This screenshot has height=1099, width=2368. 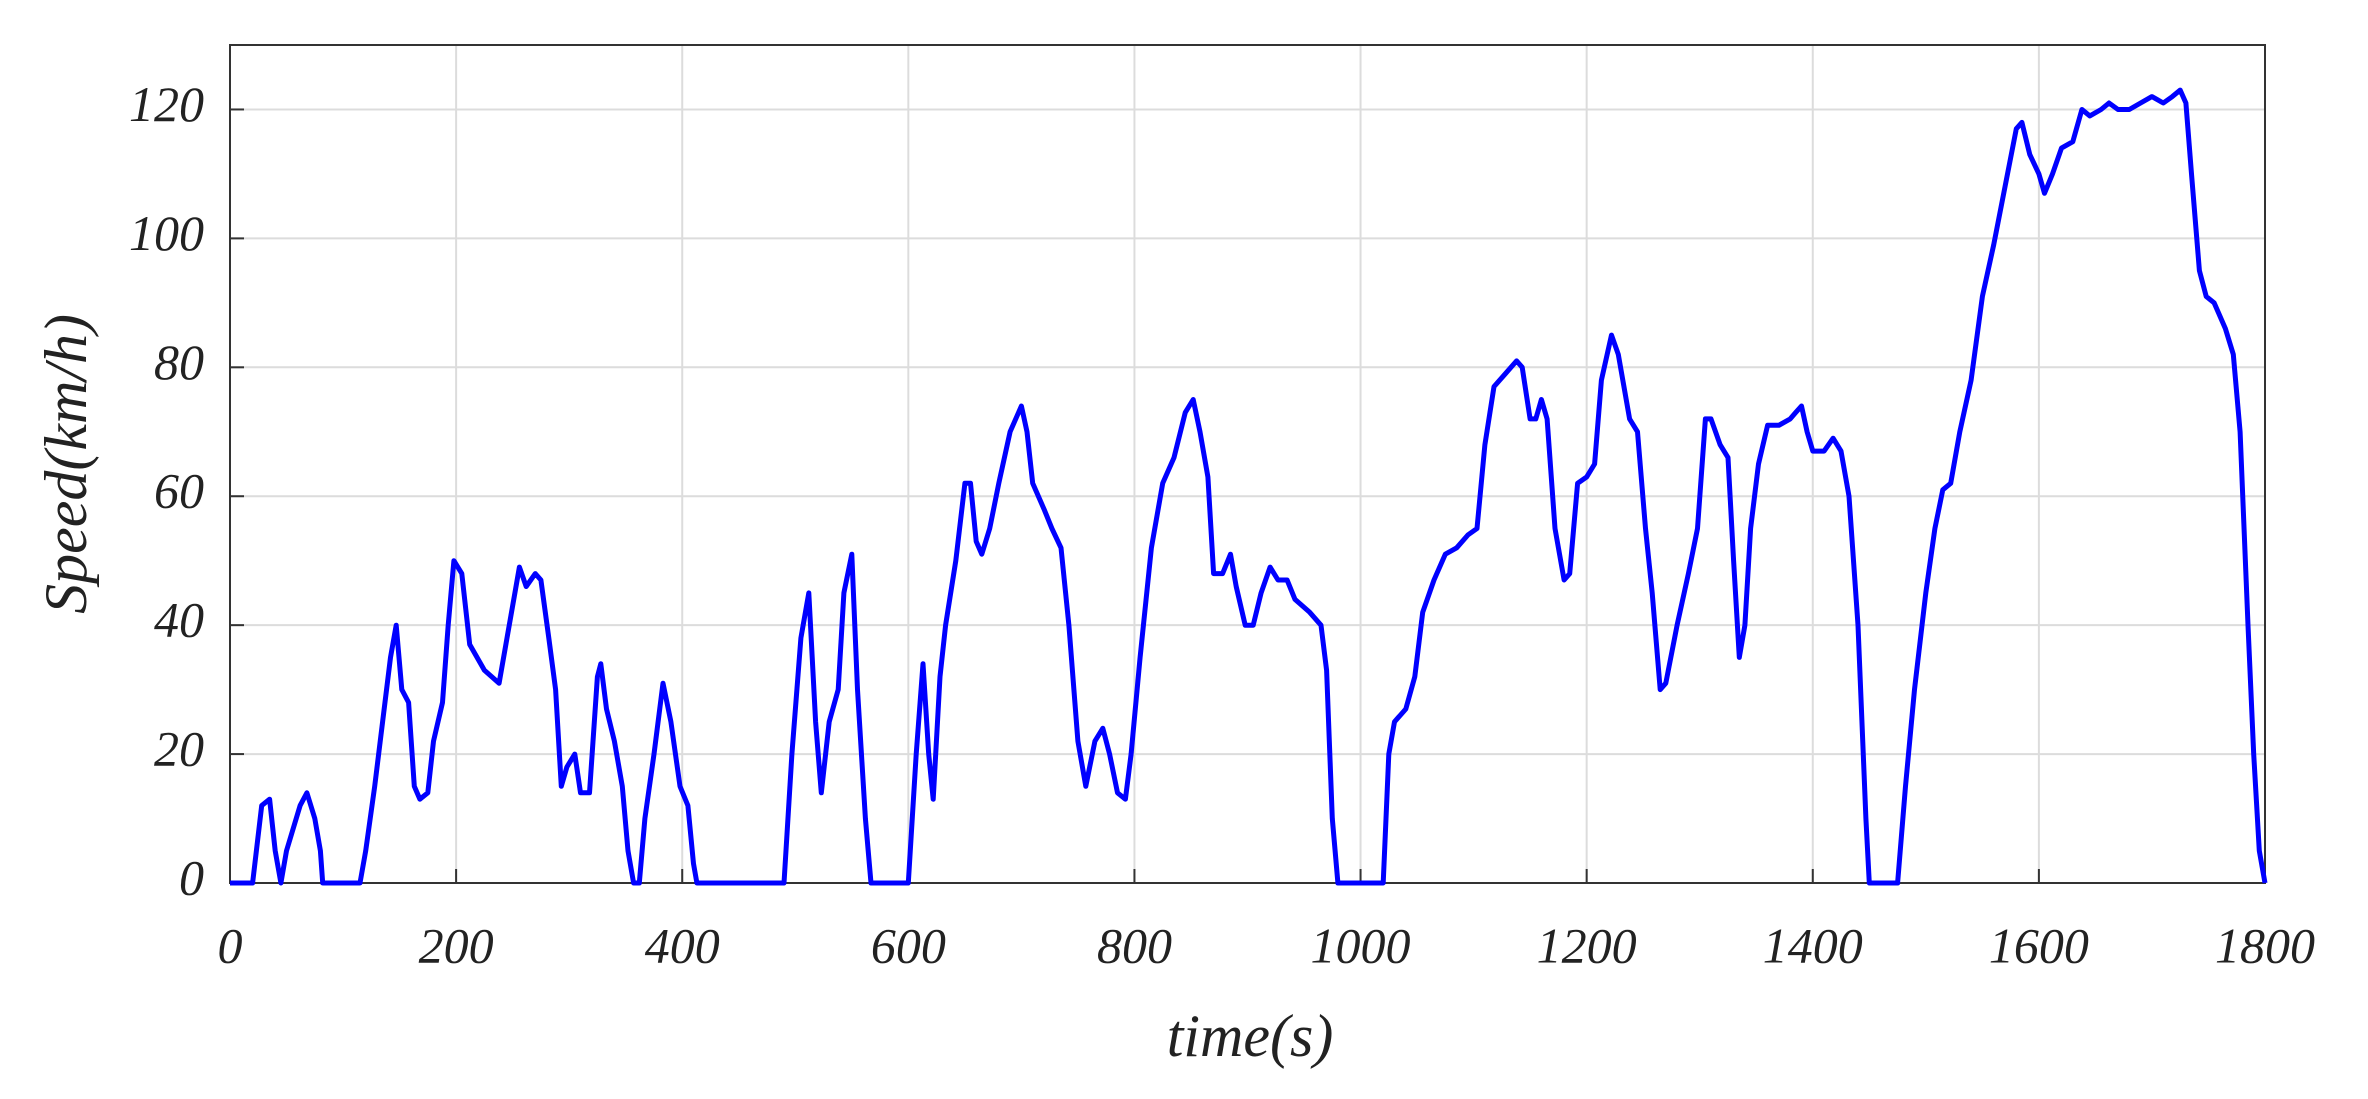 I want to click on x-tick-label: 1400, so click(x=1813, y=945).